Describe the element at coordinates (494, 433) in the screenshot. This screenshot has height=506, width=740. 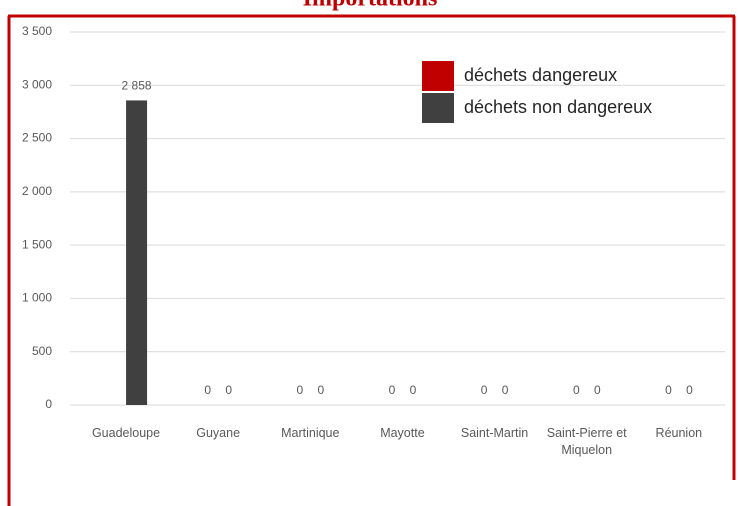
I see `x-tick-label: Saint-Martin` at that location.